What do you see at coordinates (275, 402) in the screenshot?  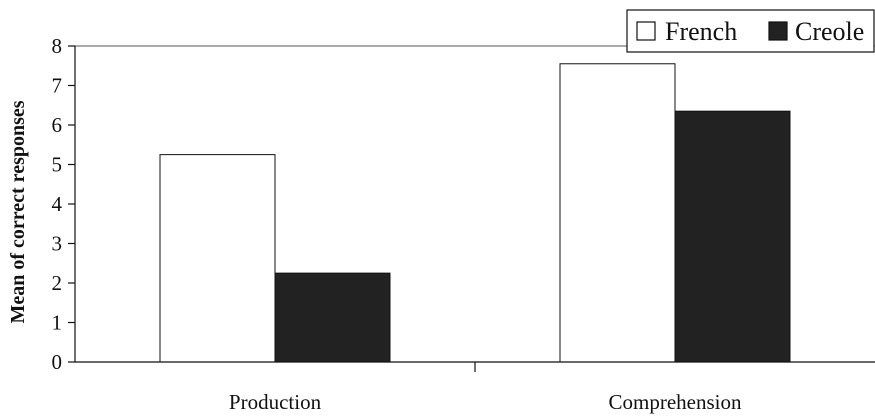 I see `x-category-label-production: Production` at bounding box center [275, 402].